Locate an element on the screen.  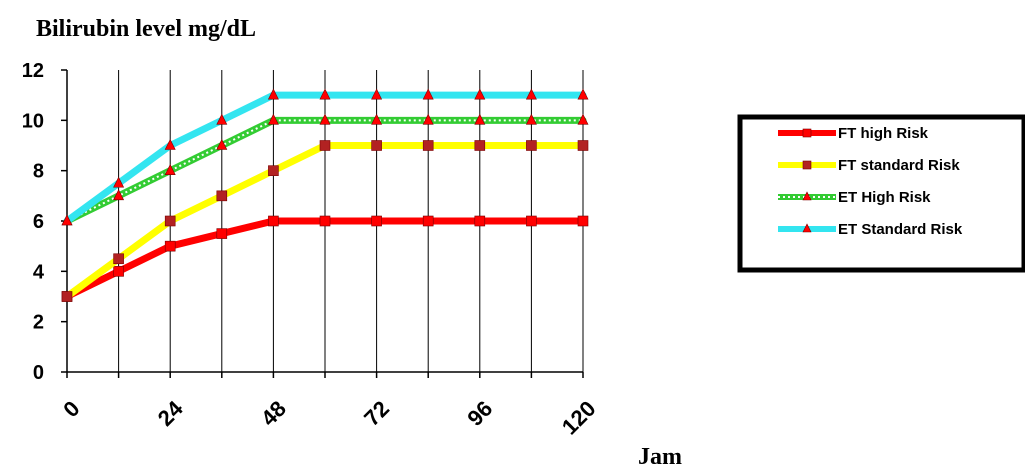
y-tick-label-4: 4 is located at coordinates (39, 272).